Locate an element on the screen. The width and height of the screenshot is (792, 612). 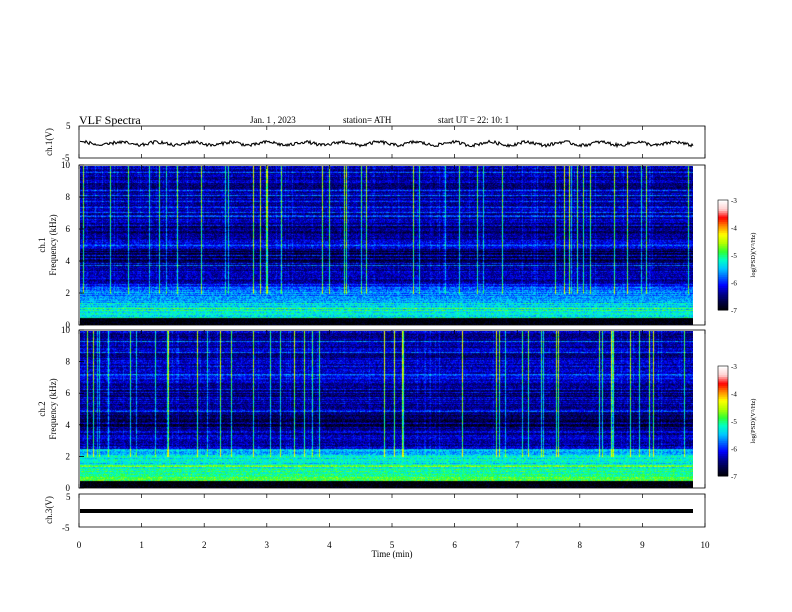
time-tick-label: 6 is located at coordinates (454, 545).